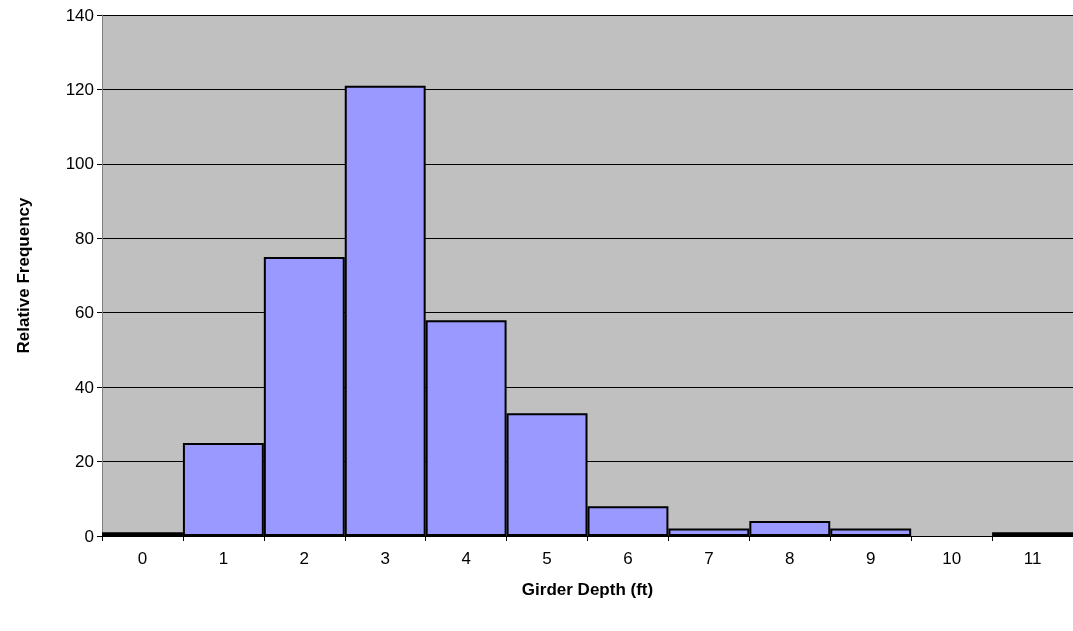  What do you see at coordinates (385, 558) in the screenshot?
I see `x-tick-label: 3` at bounding box center [385, 558].